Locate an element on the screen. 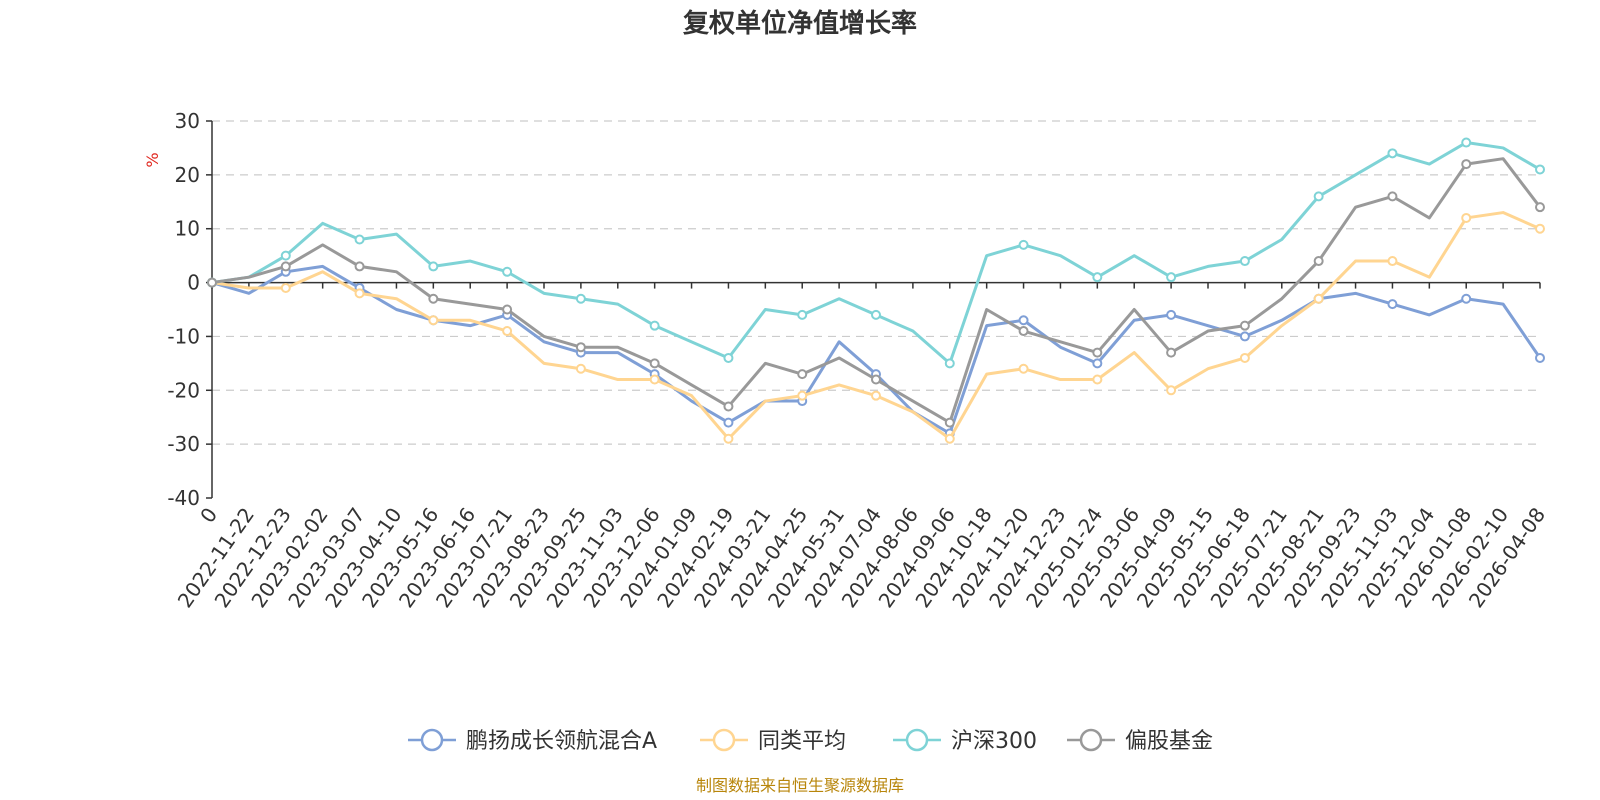  y-tick-label: -20 is located at coordinates (183, 390).